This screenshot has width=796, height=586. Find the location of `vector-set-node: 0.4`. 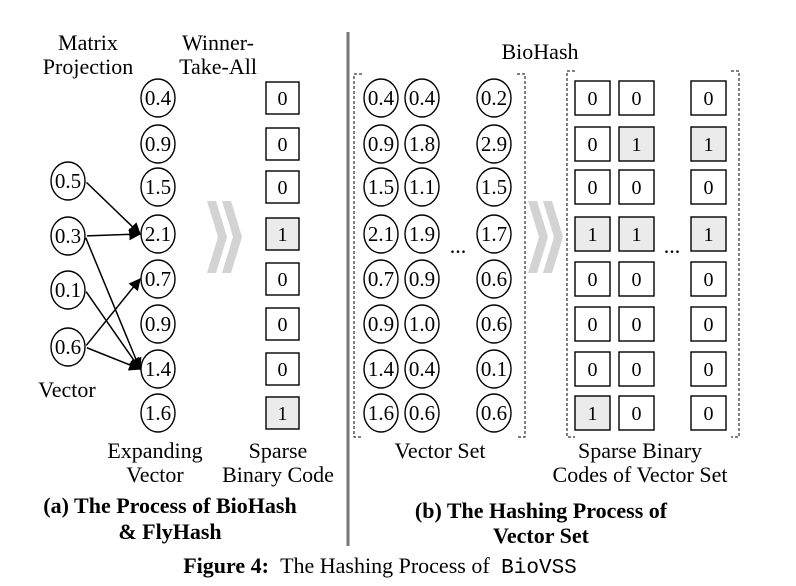

vector-set-node: 0.4 is located at coordinates (422, 369).